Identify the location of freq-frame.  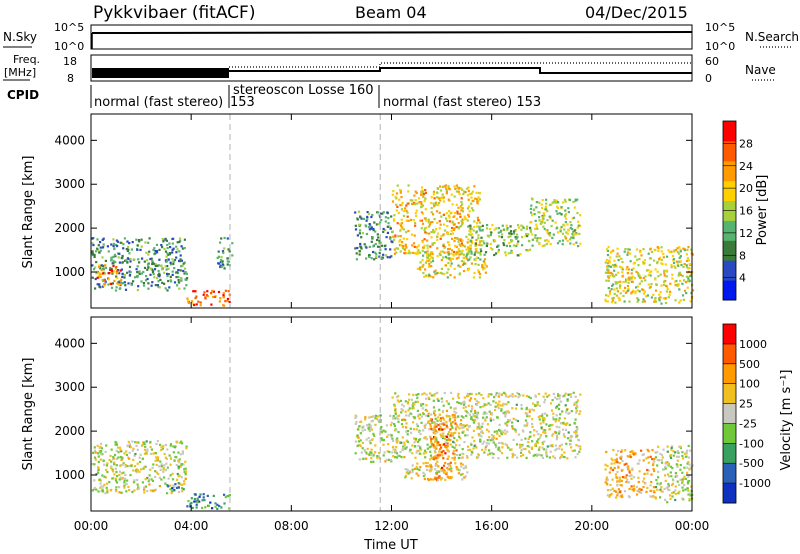
(391, 68).